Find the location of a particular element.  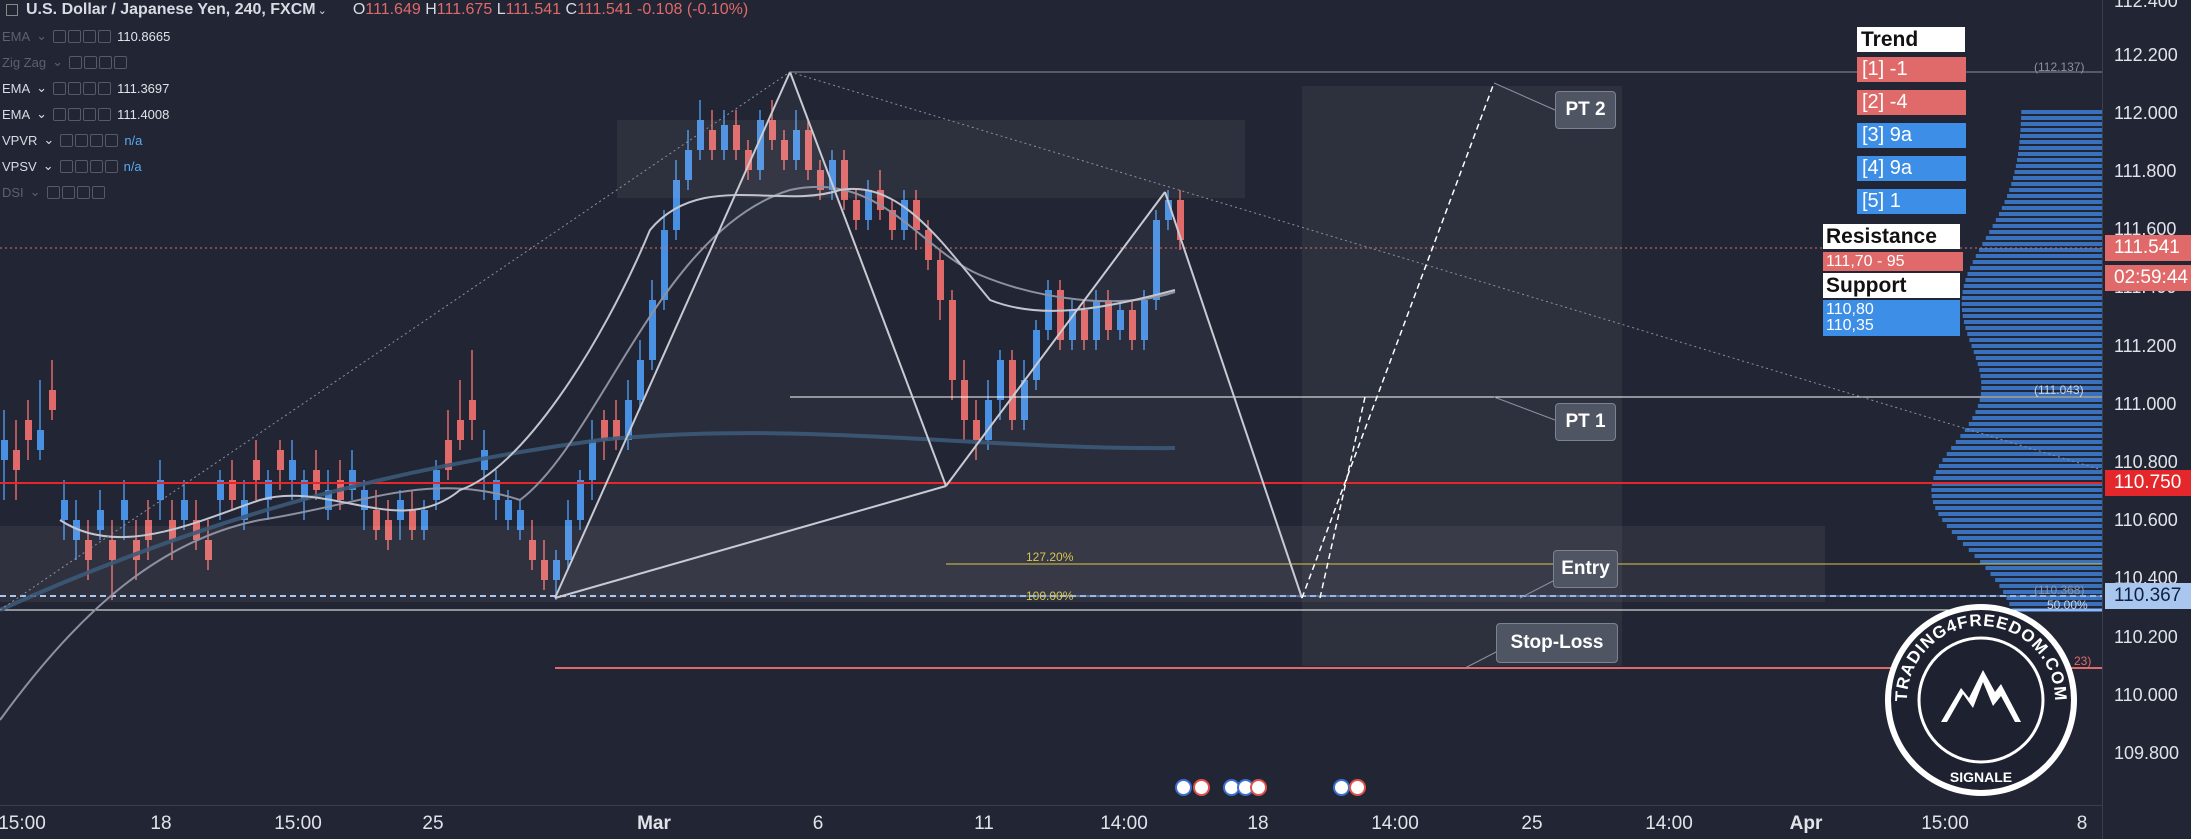

price-tick: 110.000 is located at coordinates (2146, 695).